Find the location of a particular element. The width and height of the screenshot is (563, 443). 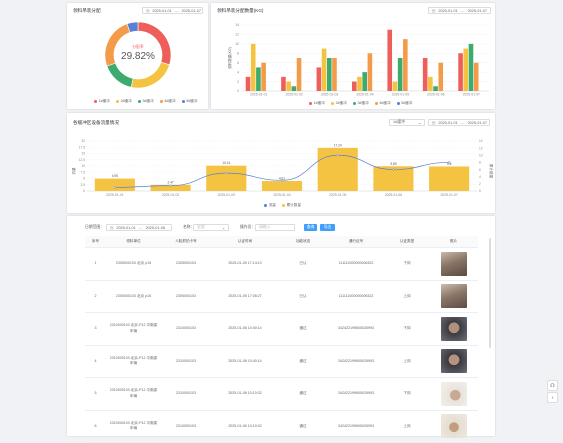

name-select: 全部 ⌄ is located at coordinates (211, 227).